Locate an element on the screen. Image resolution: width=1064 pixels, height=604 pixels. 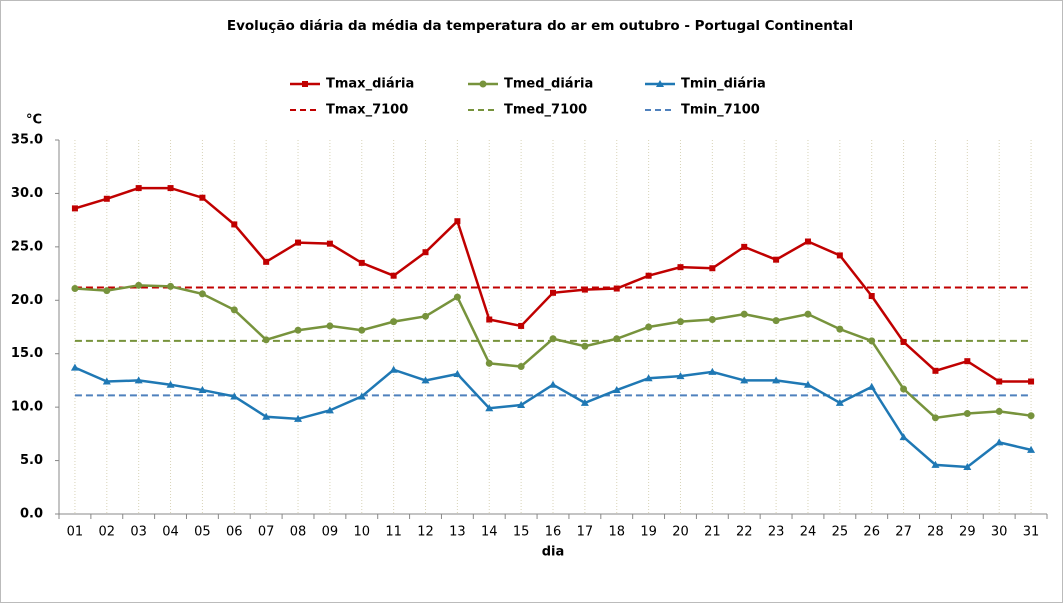
legend-label: Tmax_diária is located at coordinates (370, 84).